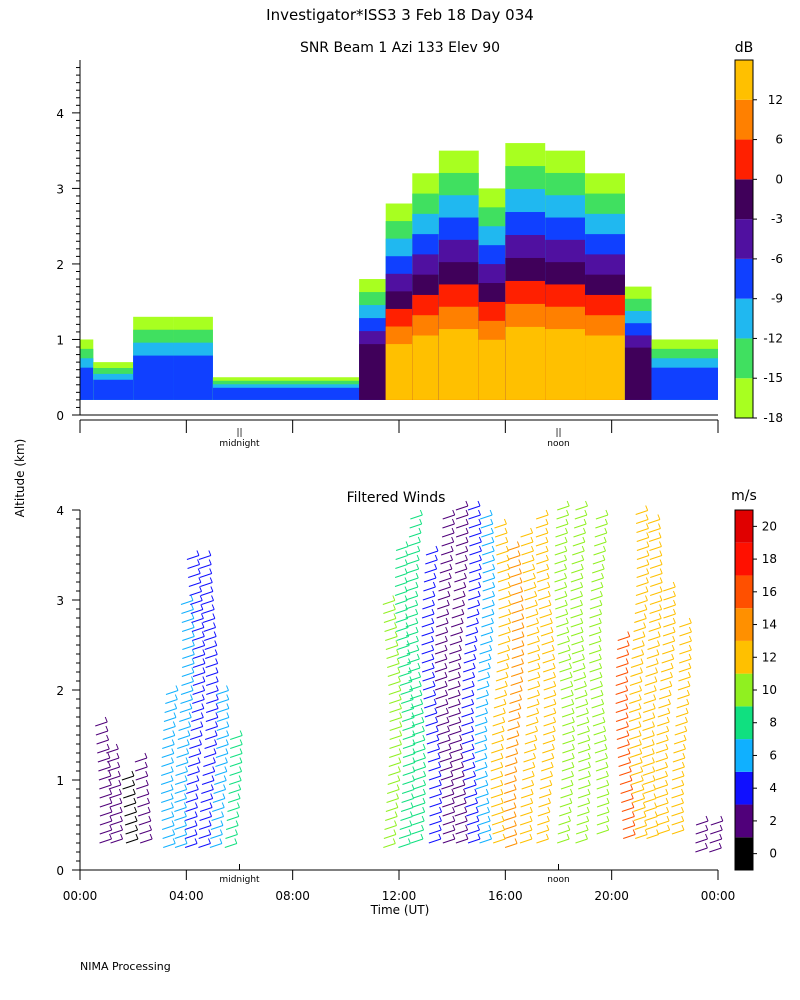 The height and width of the screenshot is (1000, 800). What do you see at coordinates (744, 496) in the screenshot?
I see `wind-colorbar-unit: m/s` at bounding box center [744, 496].